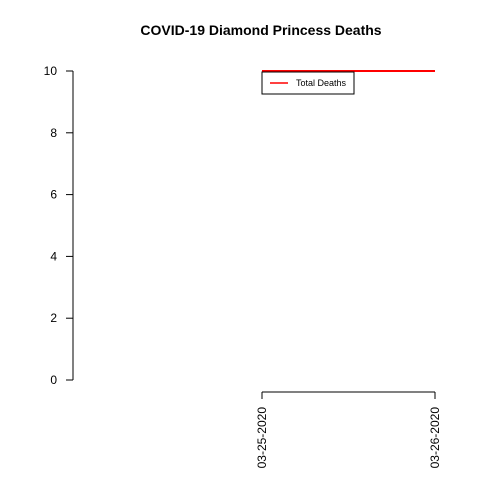 This screenshot has height=480, width=480. What do you see at coordinates (348, 430) in the screenshot?
I see `x-axis: 03-25-2020 03-26-2020` at bounding box center [348, 430].